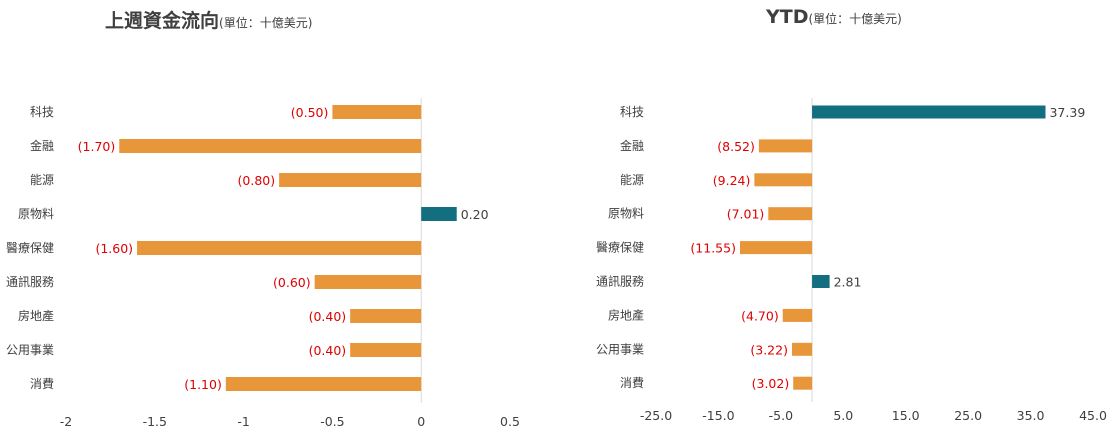 This screenshot has width=1117, height=431. What do you see at coordinates (475, 214) in the screenshot?
I see `data-label: 0.20` at bounding box center [475, 214].